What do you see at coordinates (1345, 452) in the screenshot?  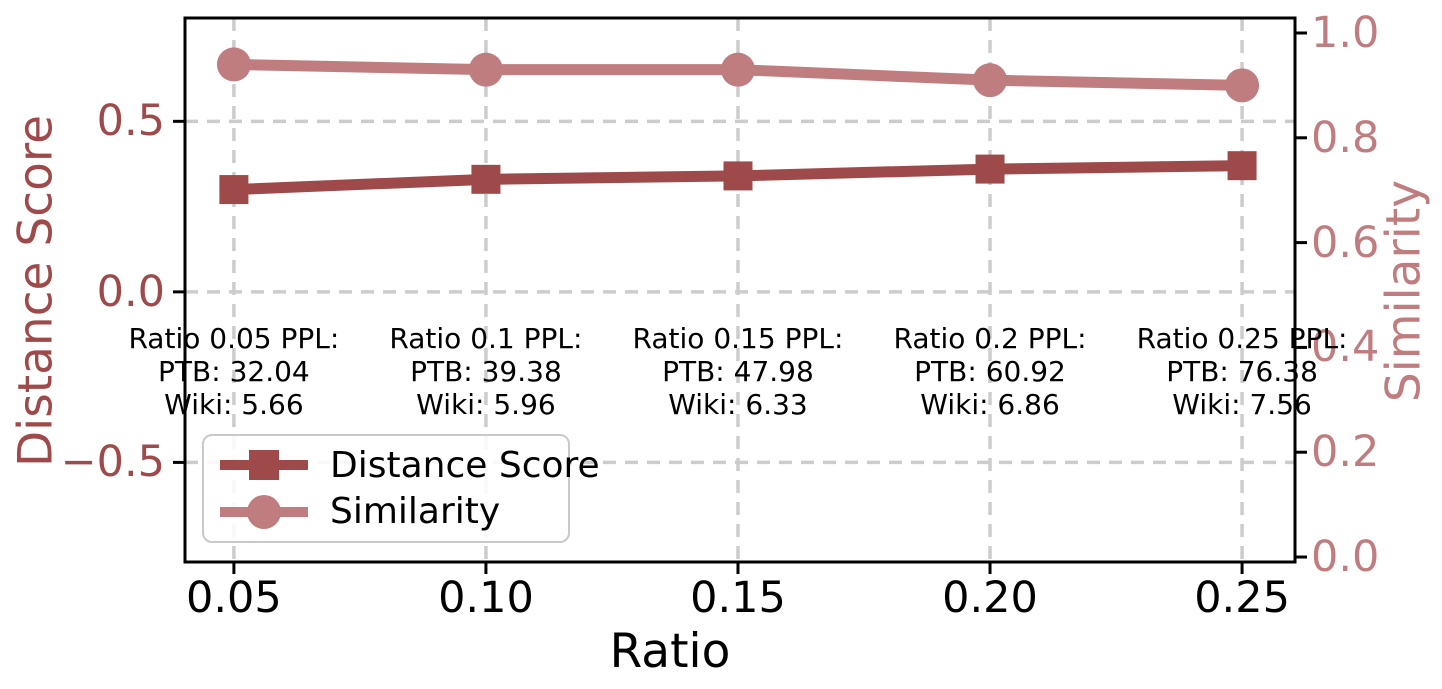 I see `right-y-tick-label: 0.2` at bounding box center [1345, 452].